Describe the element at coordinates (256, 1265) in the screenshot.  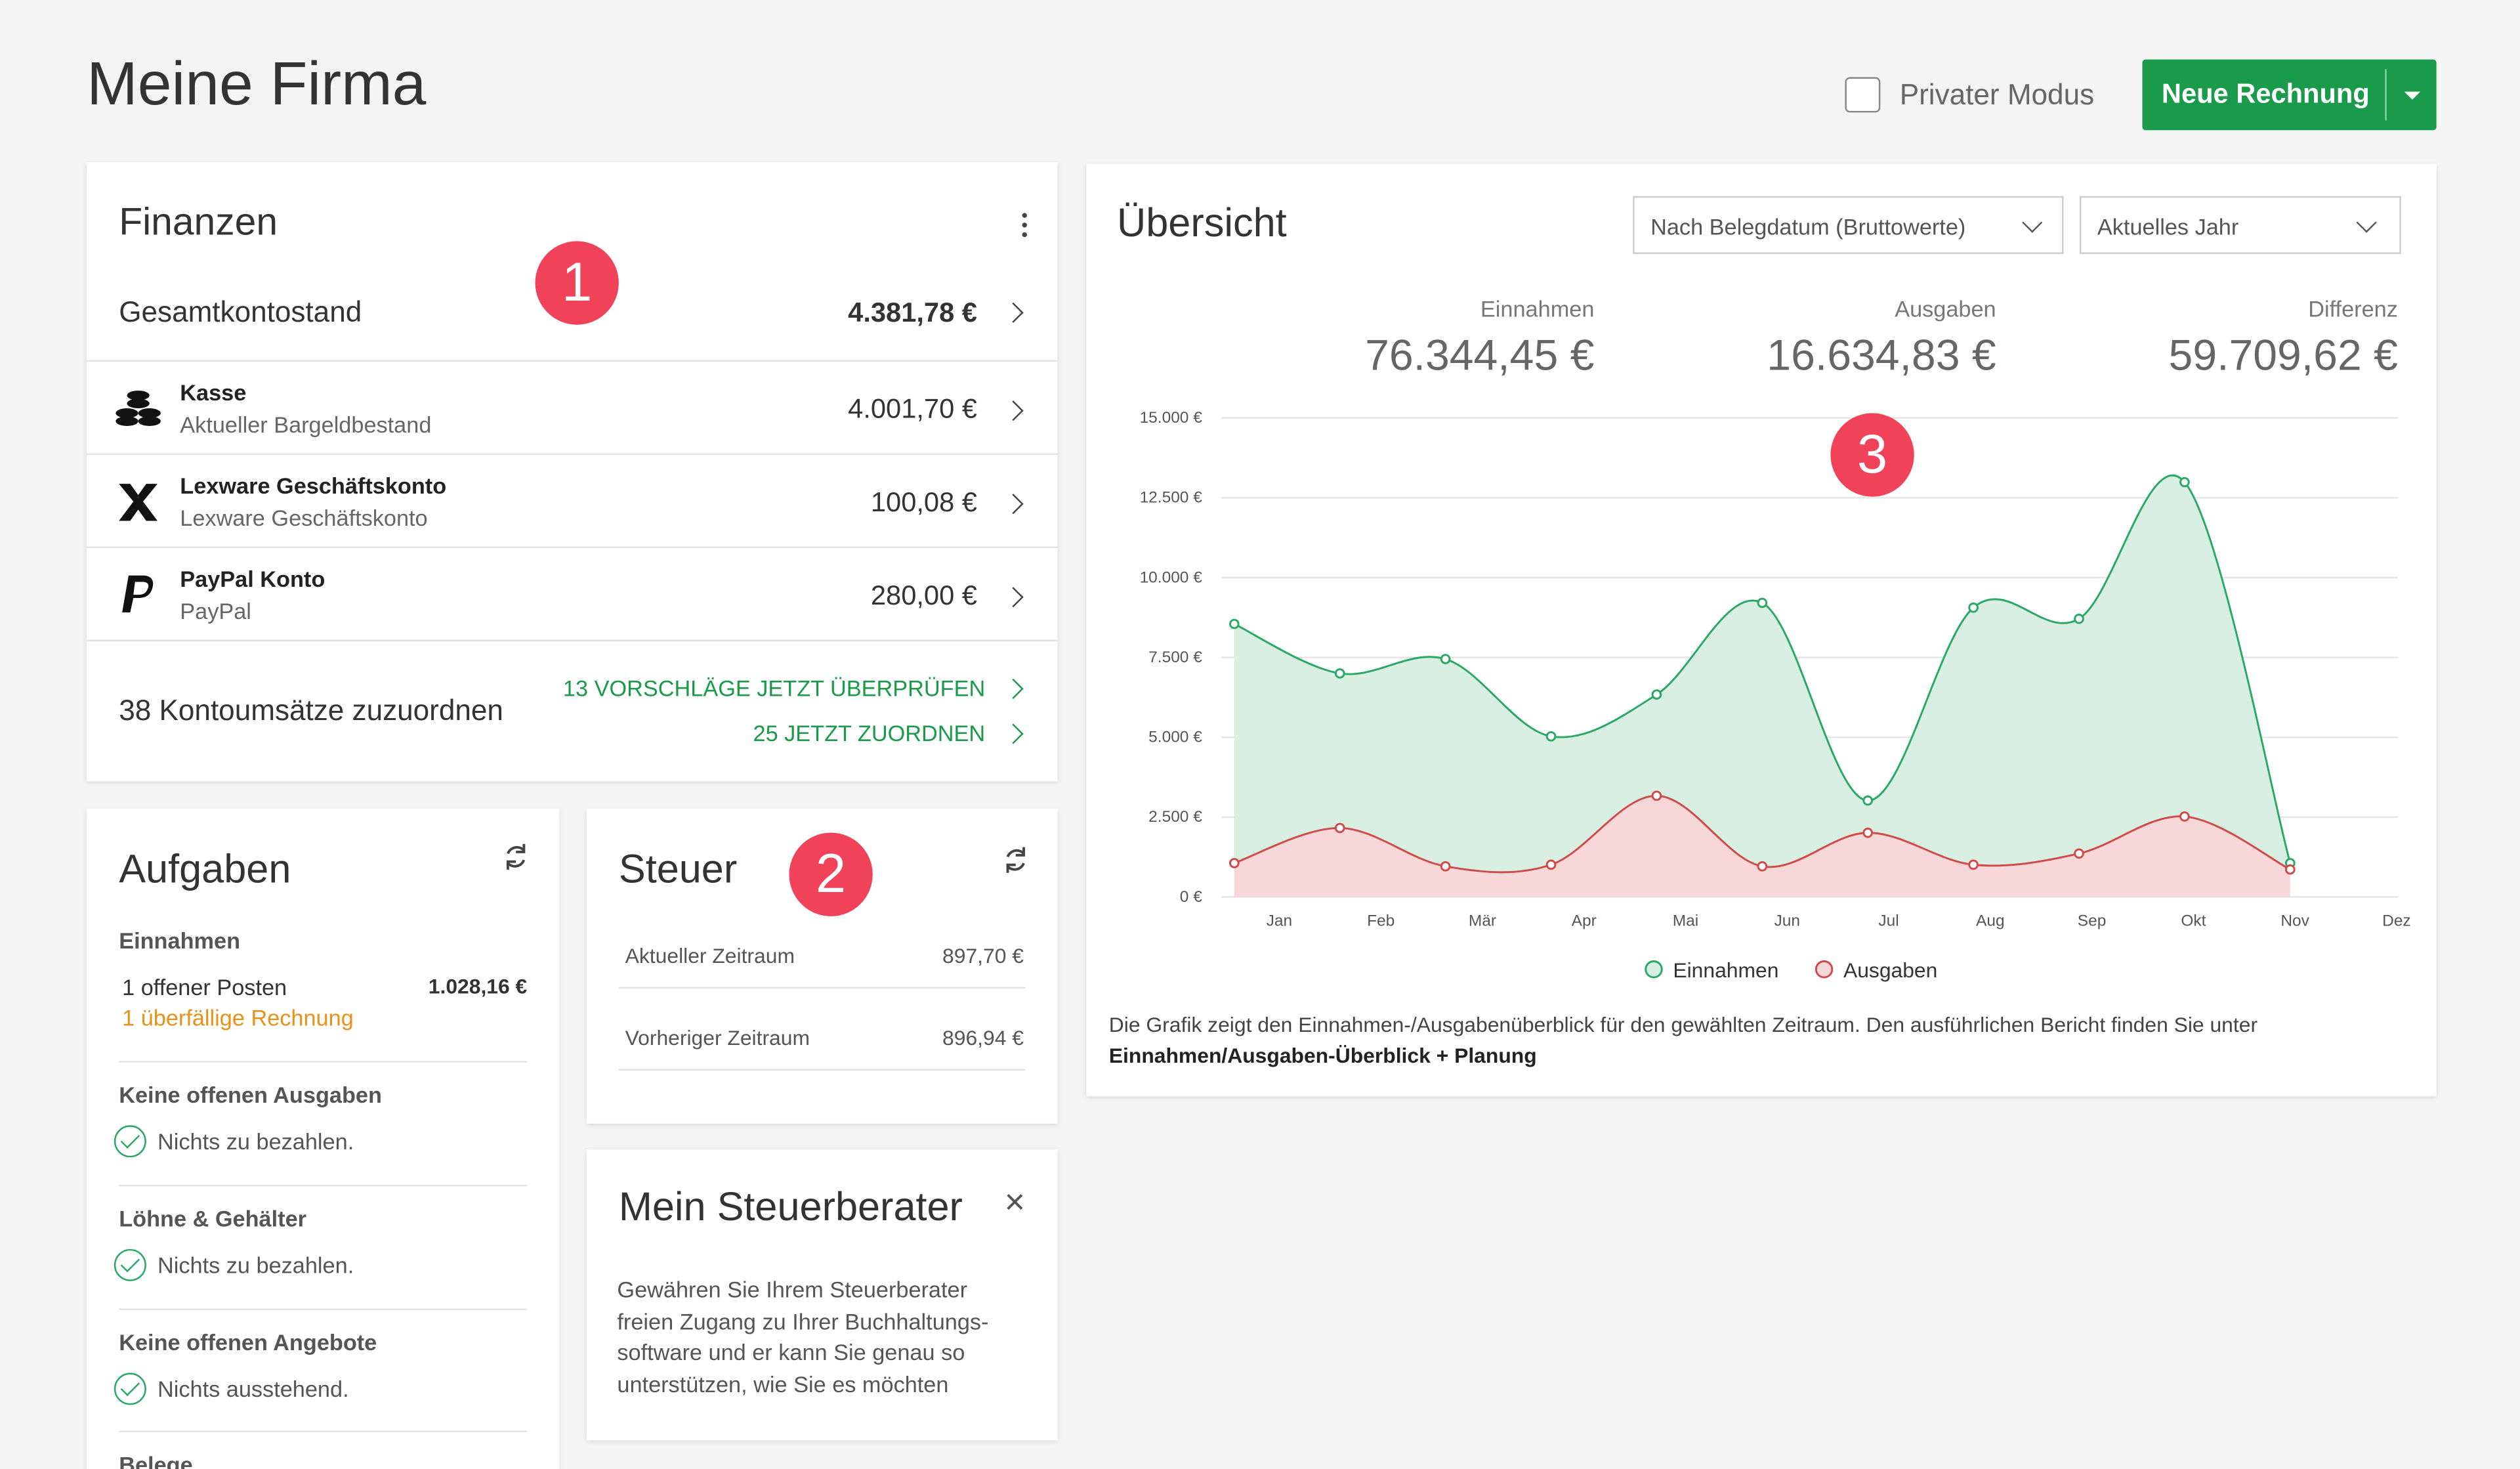
I see `status: Nichts zu bezahlen.` at that location.